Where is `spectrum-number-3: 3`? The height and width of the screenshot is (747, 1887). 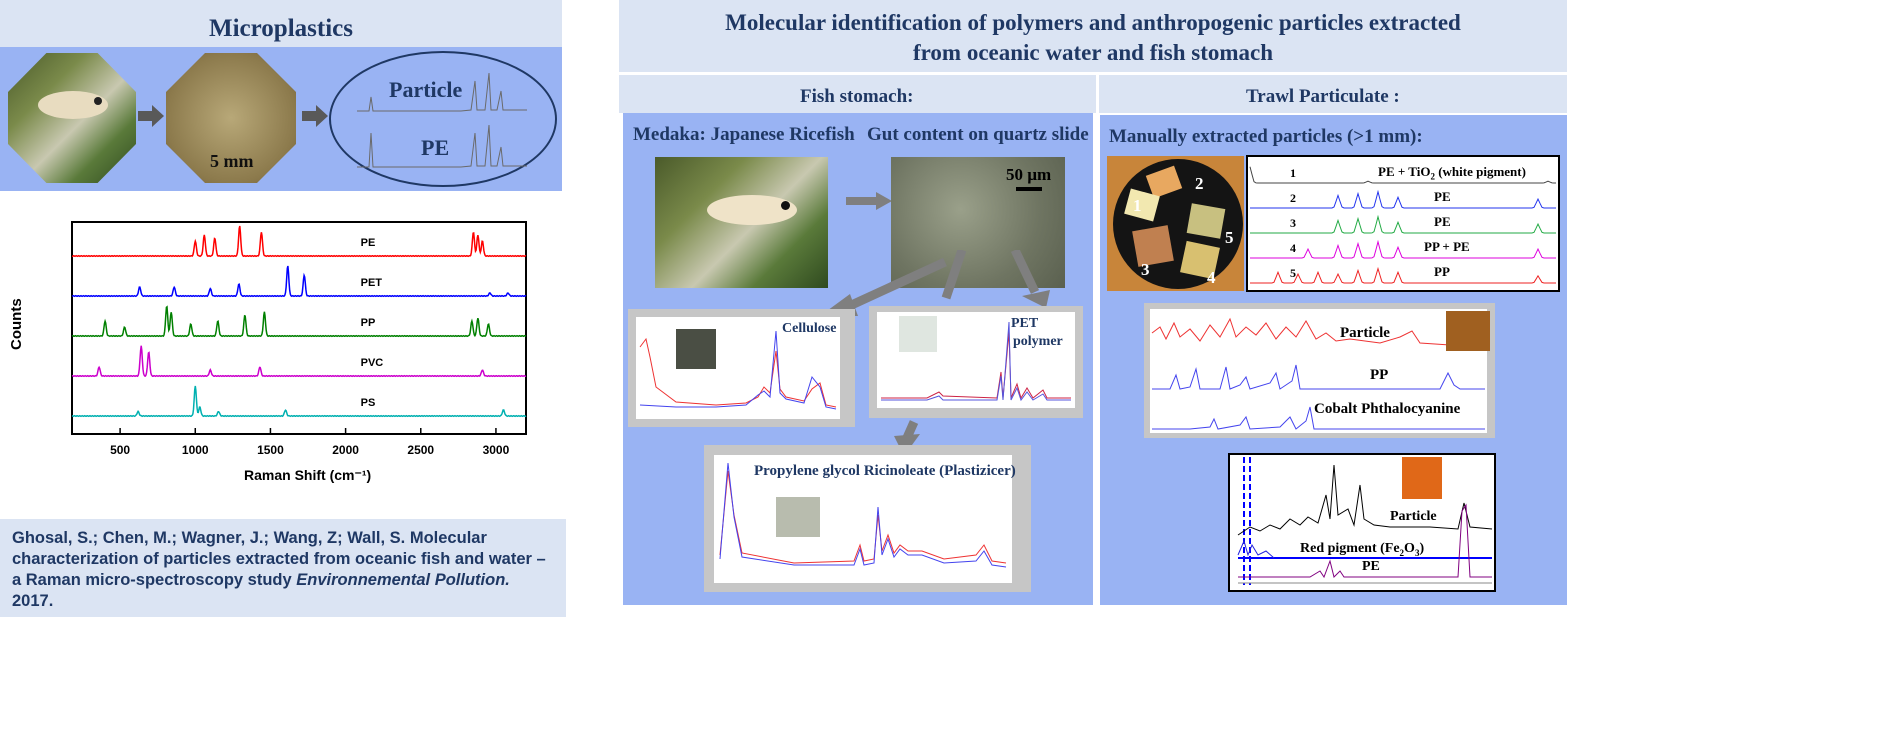
spectrum-number-3: 3 is located at coordinates (1293, 223).